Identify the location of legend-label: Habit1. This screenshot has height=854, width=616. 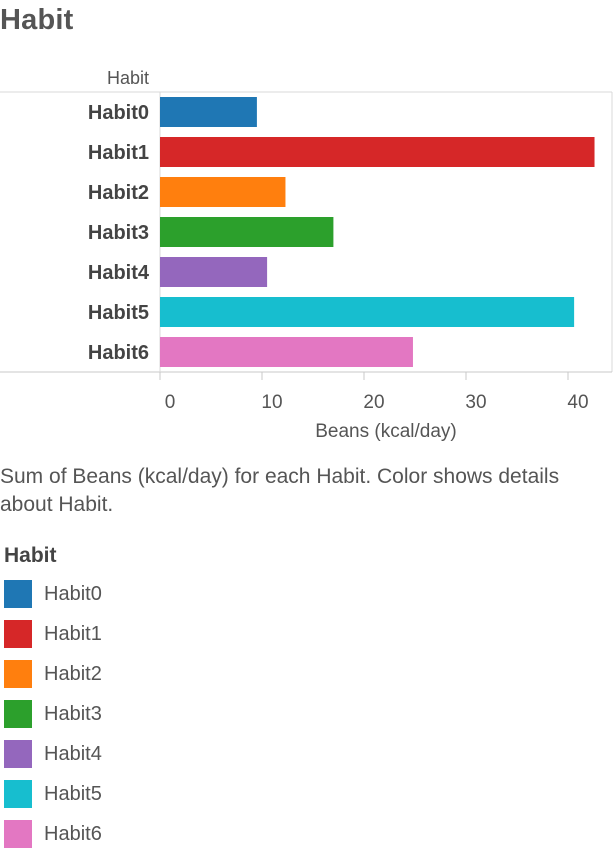
(73, 633).